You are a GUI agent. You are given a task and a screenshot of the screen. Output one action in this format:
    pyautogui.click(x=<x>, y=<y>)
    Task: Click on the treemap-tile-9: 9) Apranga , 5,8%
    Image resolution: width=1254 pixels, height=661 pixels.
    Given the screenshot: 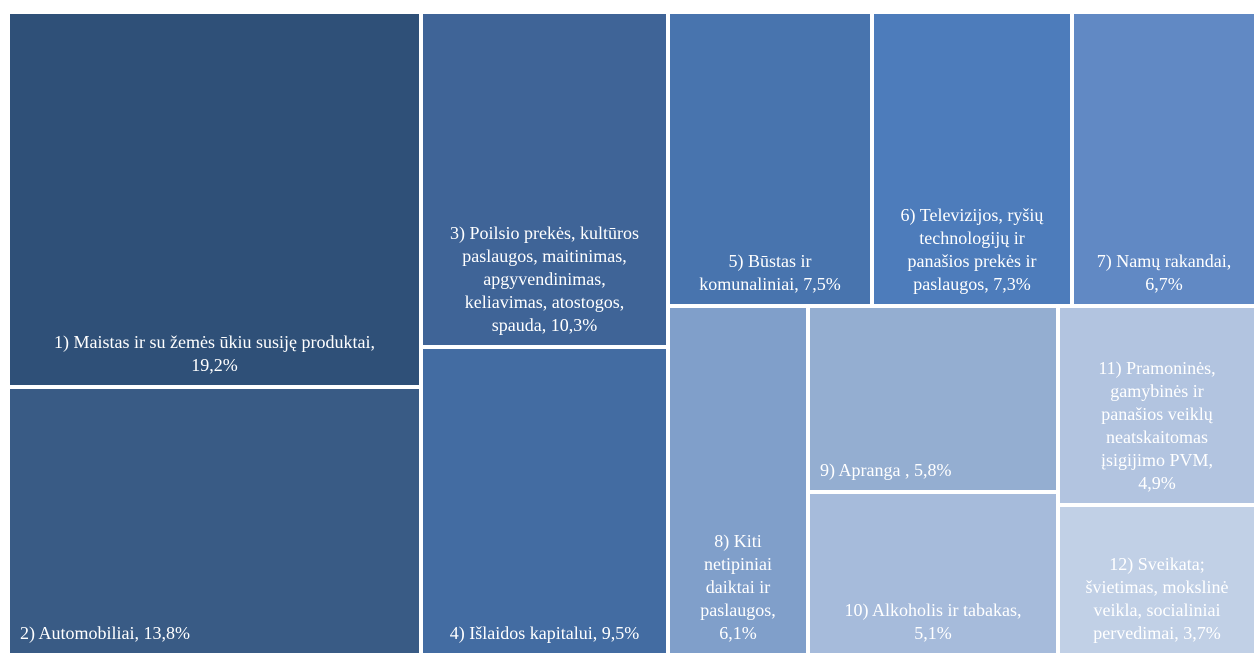 What is the action you would take?
    pyautogui.click(x=933, y=399)
    